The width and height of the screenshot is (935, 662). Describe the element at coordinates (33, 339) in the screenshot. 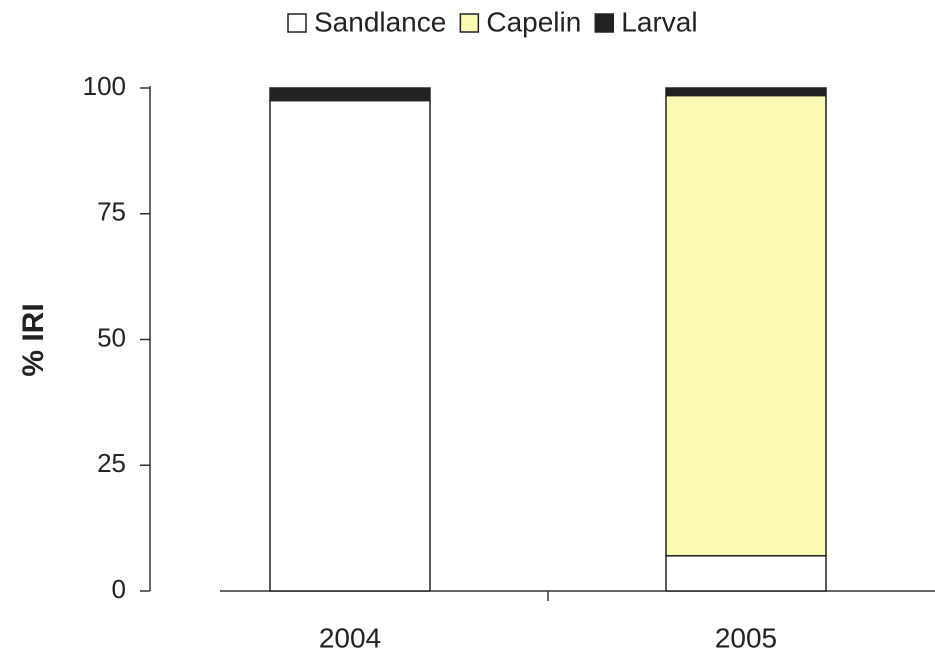

I see `y-axis-label: % IRI` at that location.